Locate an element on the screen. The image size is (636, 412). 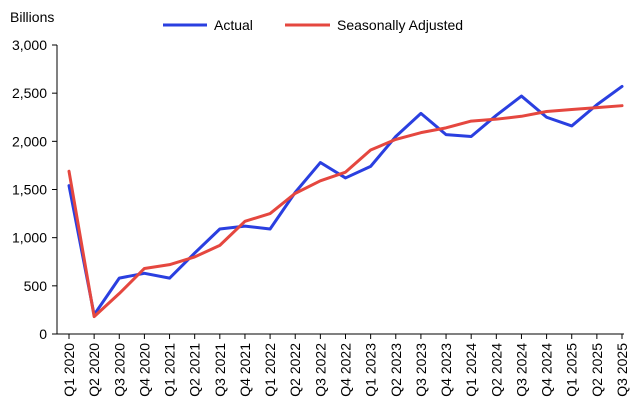
x-tick-label: Q1 2024 is located at coordinates (471, 370).